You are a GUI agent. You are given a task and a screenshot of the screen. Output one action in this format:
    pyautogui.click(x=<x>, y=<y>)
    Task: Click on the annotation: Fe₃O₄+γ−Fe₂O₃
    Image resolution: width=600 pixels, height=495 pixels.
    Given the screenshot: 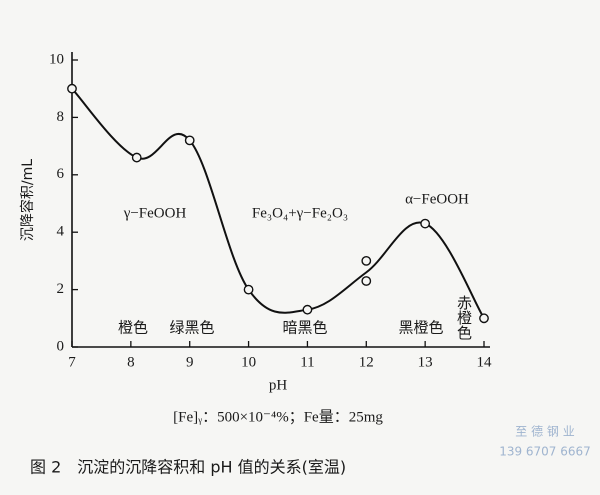 What is the action you would take?
    pyautogui.click(x=300, y=213)
    